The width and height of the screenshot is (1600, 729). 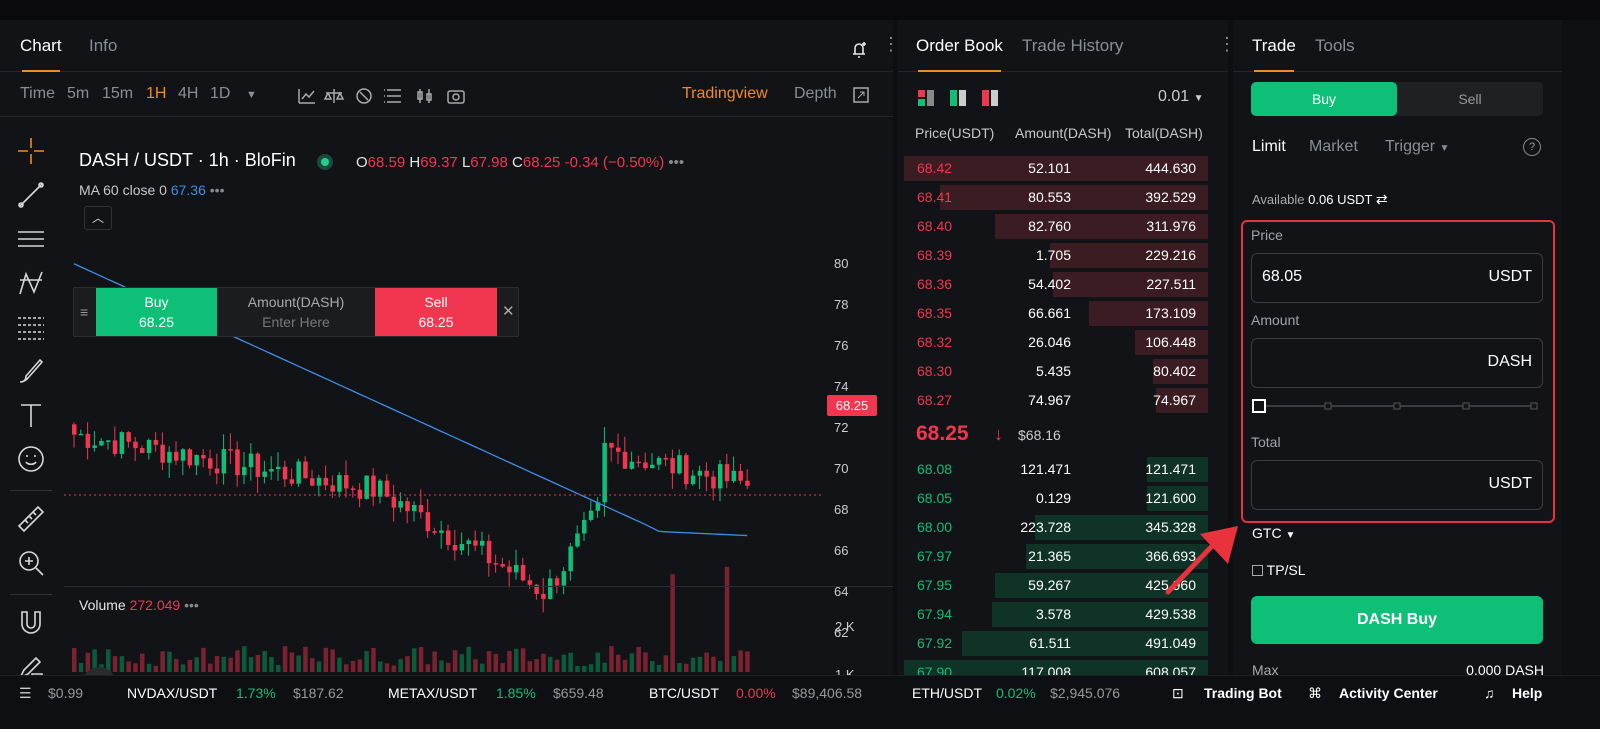 I want to click on panel-menu-icon: ⋮, so click(x=891, y=44).